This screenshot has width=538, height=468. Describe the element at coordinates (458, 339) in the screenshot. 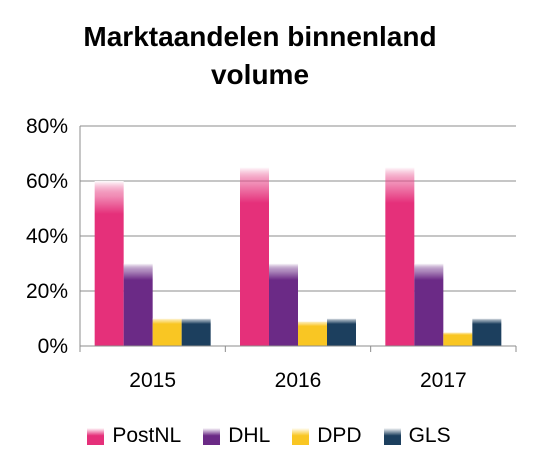

I see `bar-dpd-2017` at that location.